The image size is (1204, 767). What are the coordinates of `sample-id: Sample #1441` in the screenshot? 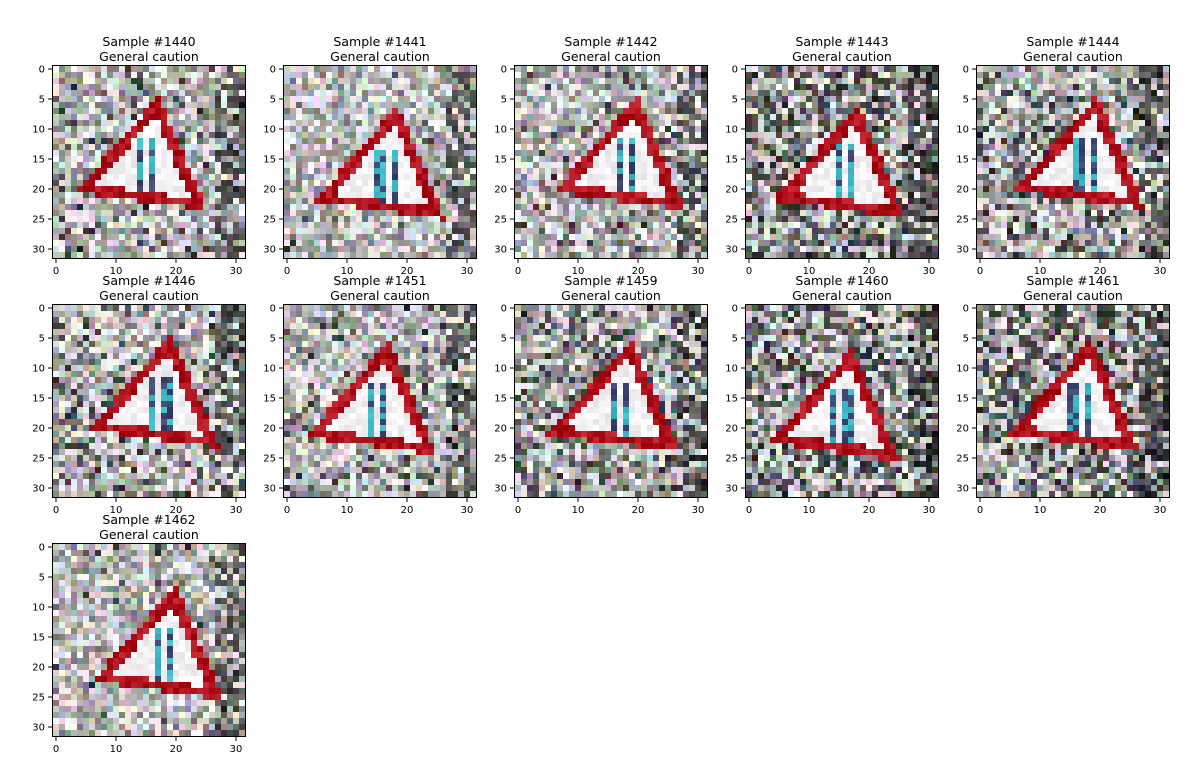 It's located at (380, 41).